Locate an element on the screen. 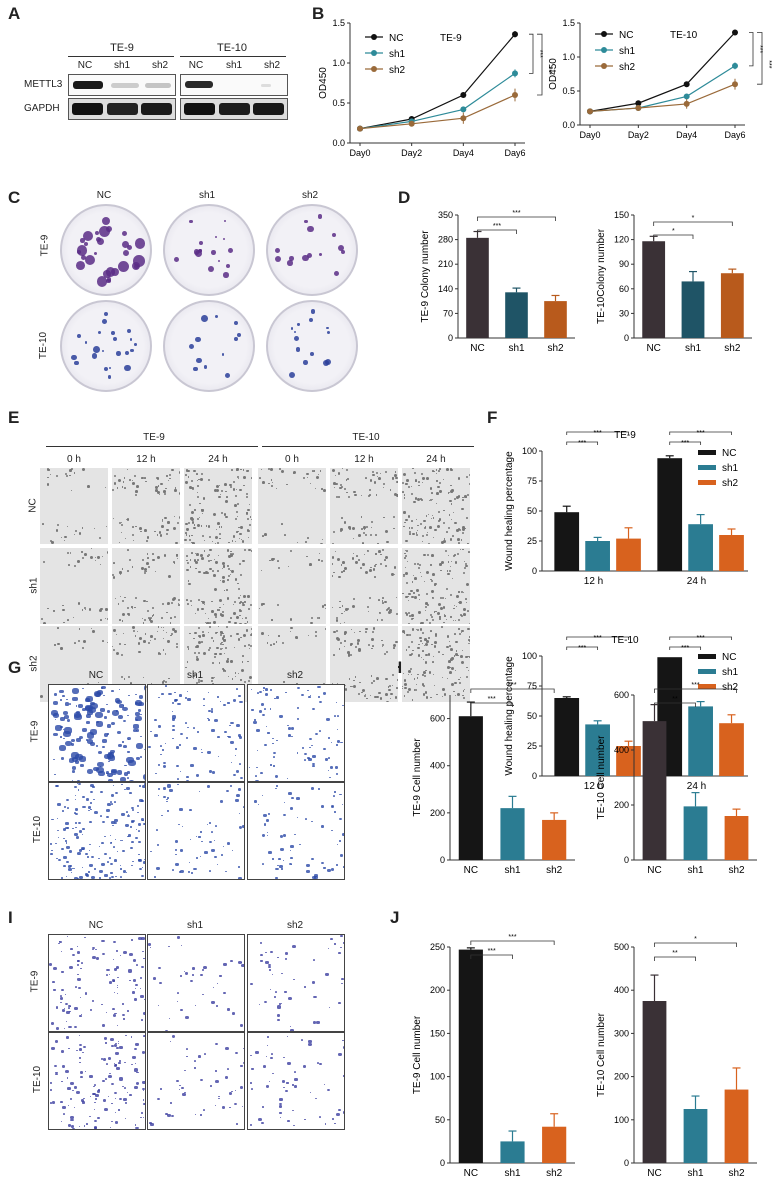 The width and height of the screenshot is (774, 1191). sig-bracket is located at coordinates (673, 236).